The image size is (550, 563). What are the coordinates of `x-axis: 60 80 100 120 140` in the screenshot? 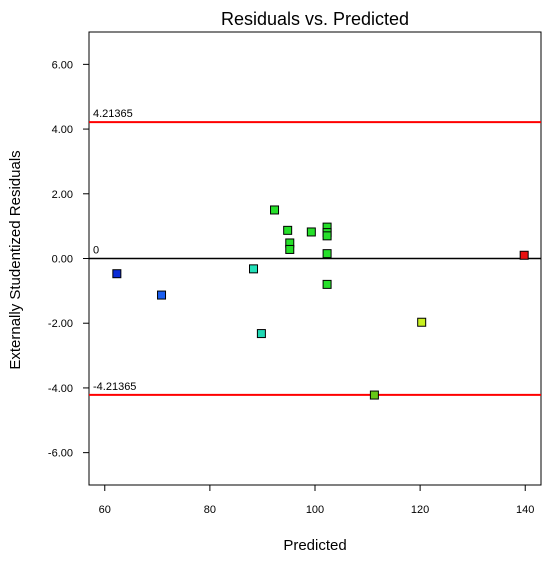 It's located at (316, 500).